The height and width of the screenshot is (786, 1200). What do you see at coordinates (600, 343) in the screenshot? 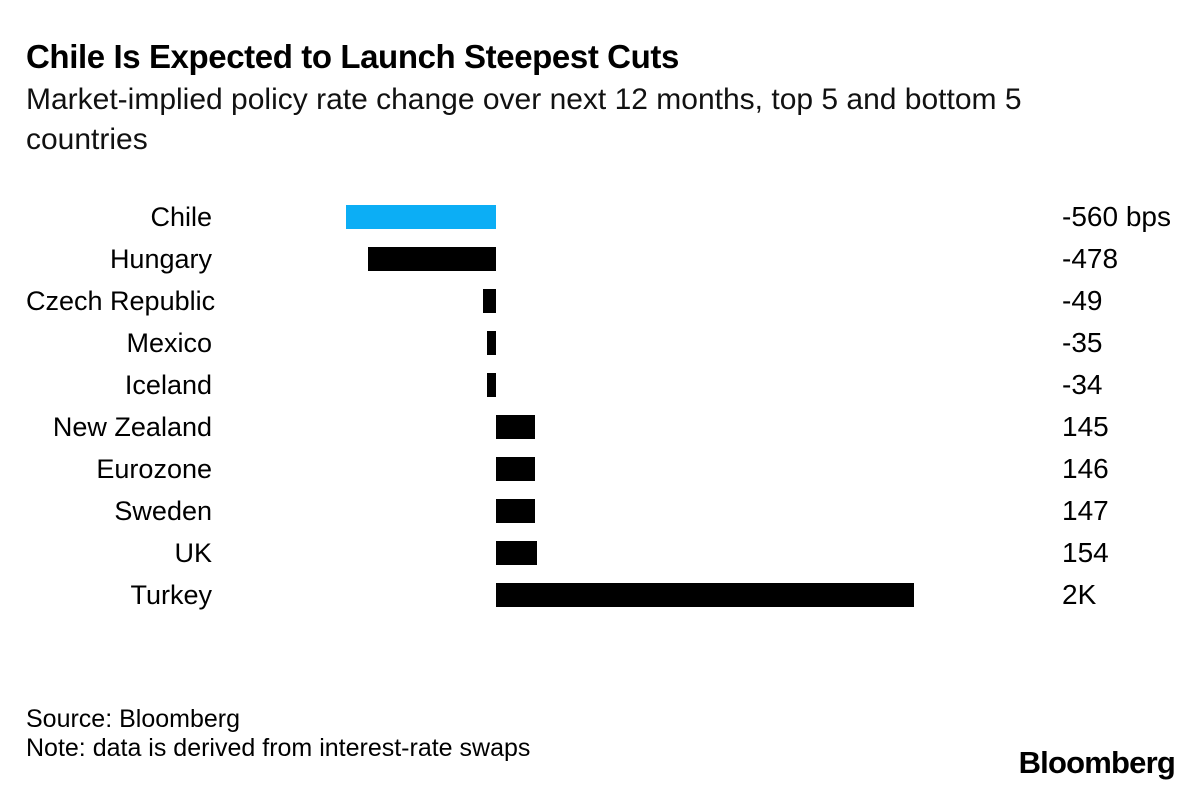
I see `chart-row: Mexico -35` at bounding box center [600, 343].